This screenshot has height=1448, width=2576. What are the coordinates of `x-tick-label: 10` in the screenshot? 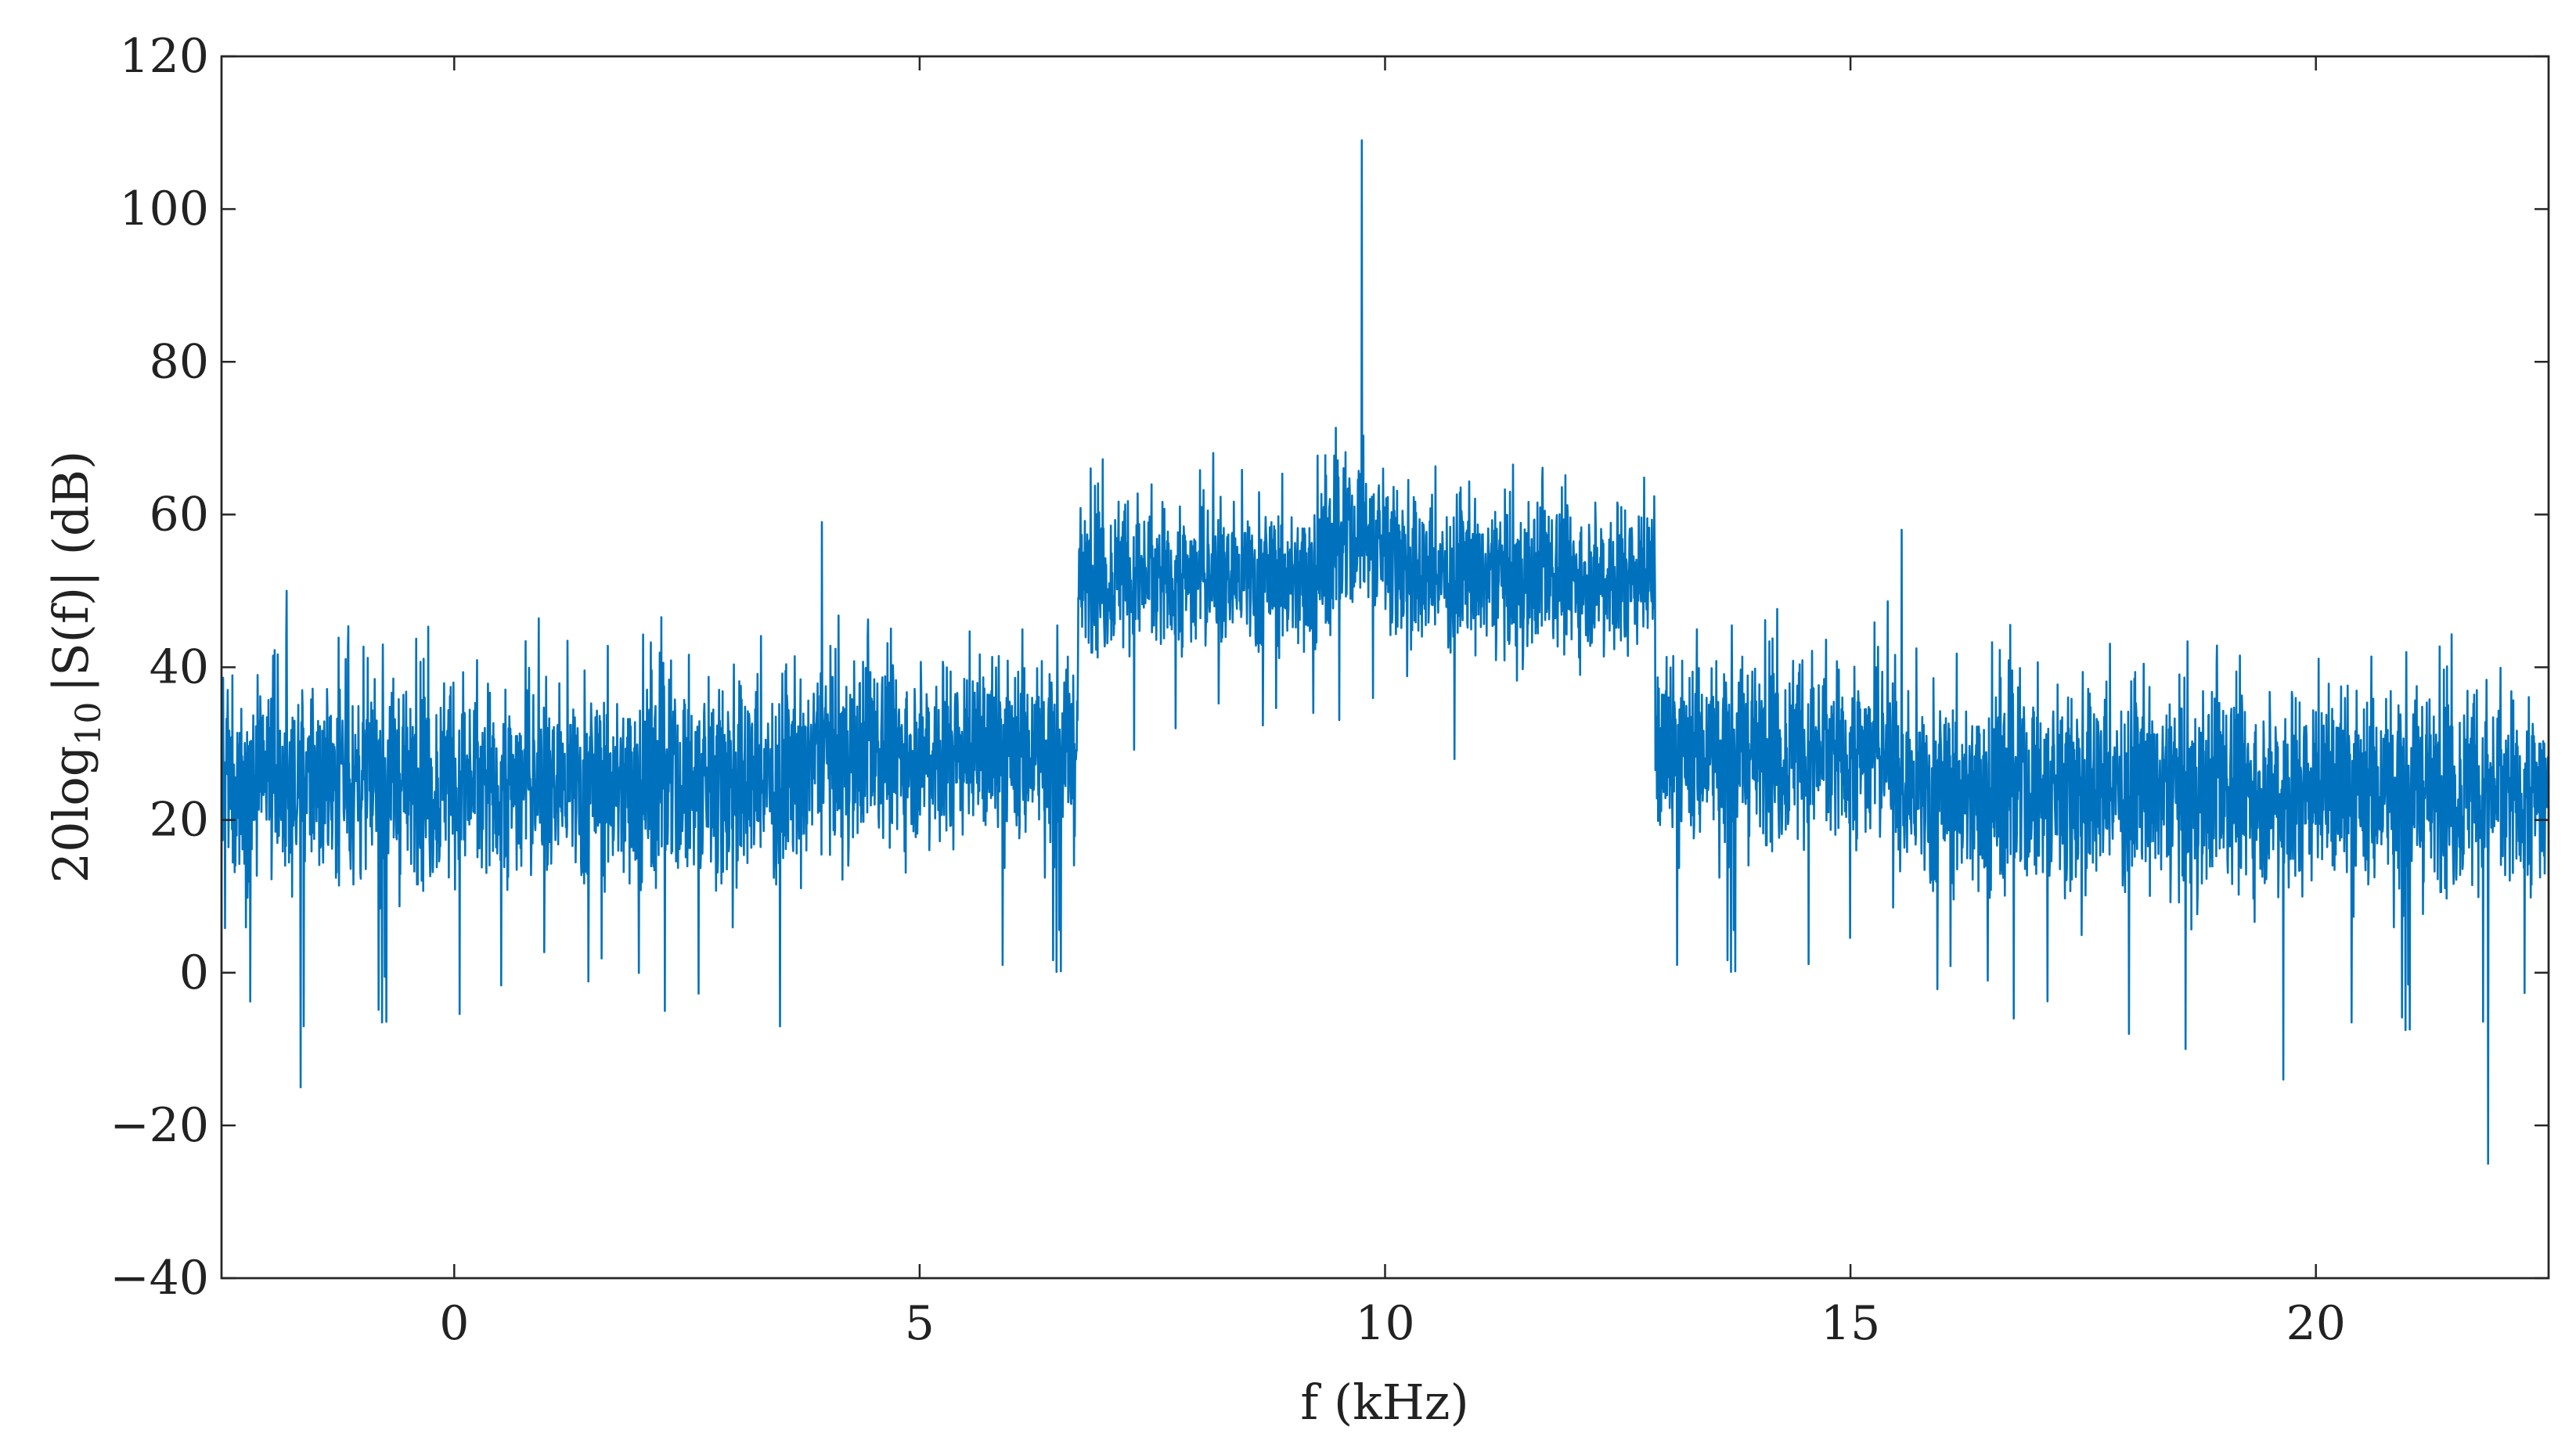 It's located at (1384, 1323).